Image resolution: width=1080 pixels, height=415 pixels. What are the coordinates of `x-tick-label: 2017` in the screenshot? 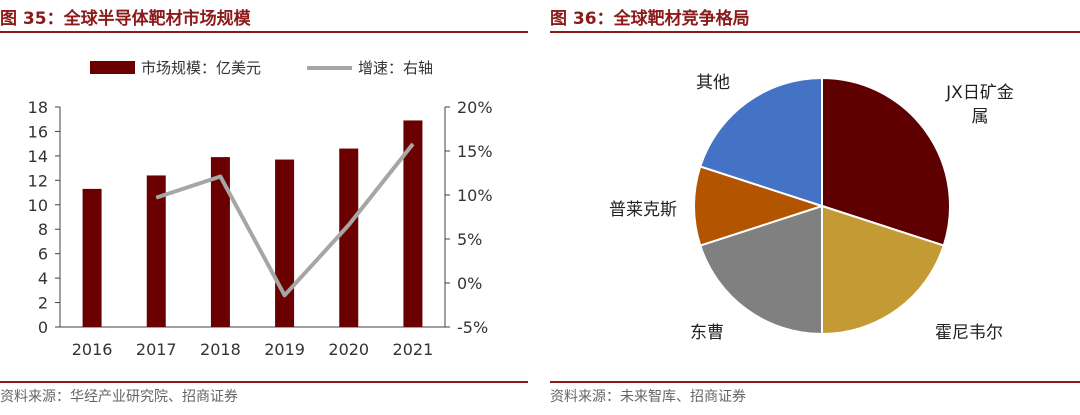 It's located at (156, 349).